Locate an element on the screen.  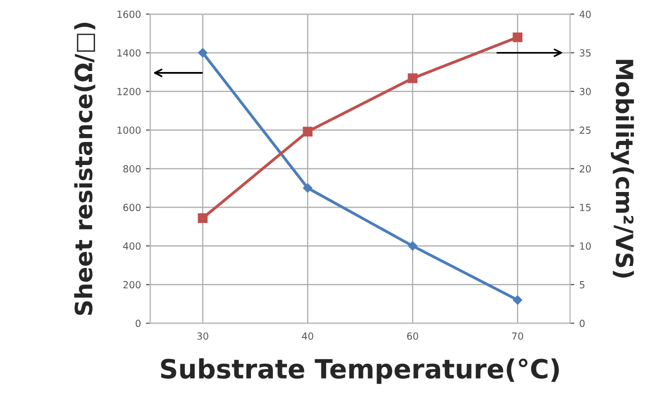
y-tick-label: 400 is located at coordinates (132, 246).